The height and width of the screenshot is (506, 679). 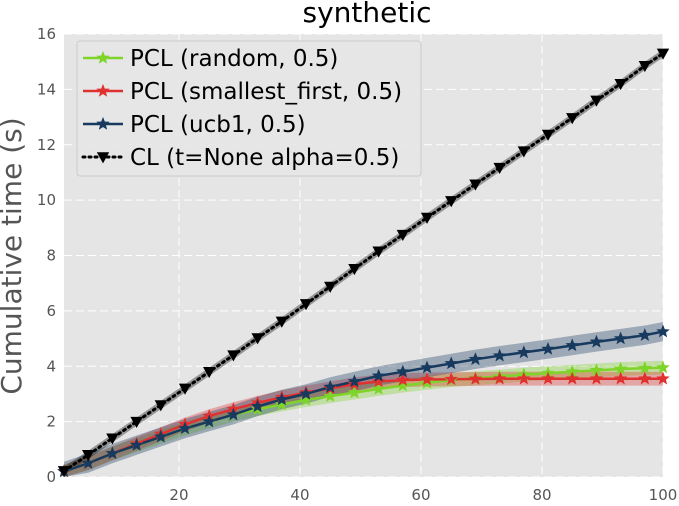 I want to click on y-tick-label: 0, so click(x=51, y=477).